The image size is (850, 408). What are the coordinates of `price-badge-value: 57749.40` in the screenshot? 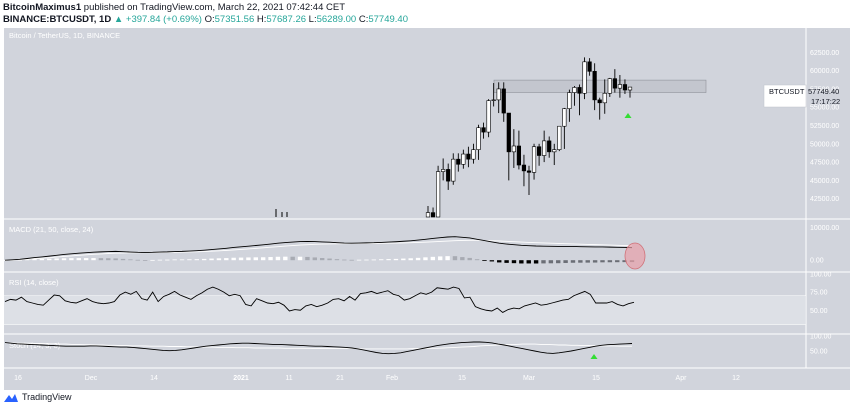 It's located at (823, 91).